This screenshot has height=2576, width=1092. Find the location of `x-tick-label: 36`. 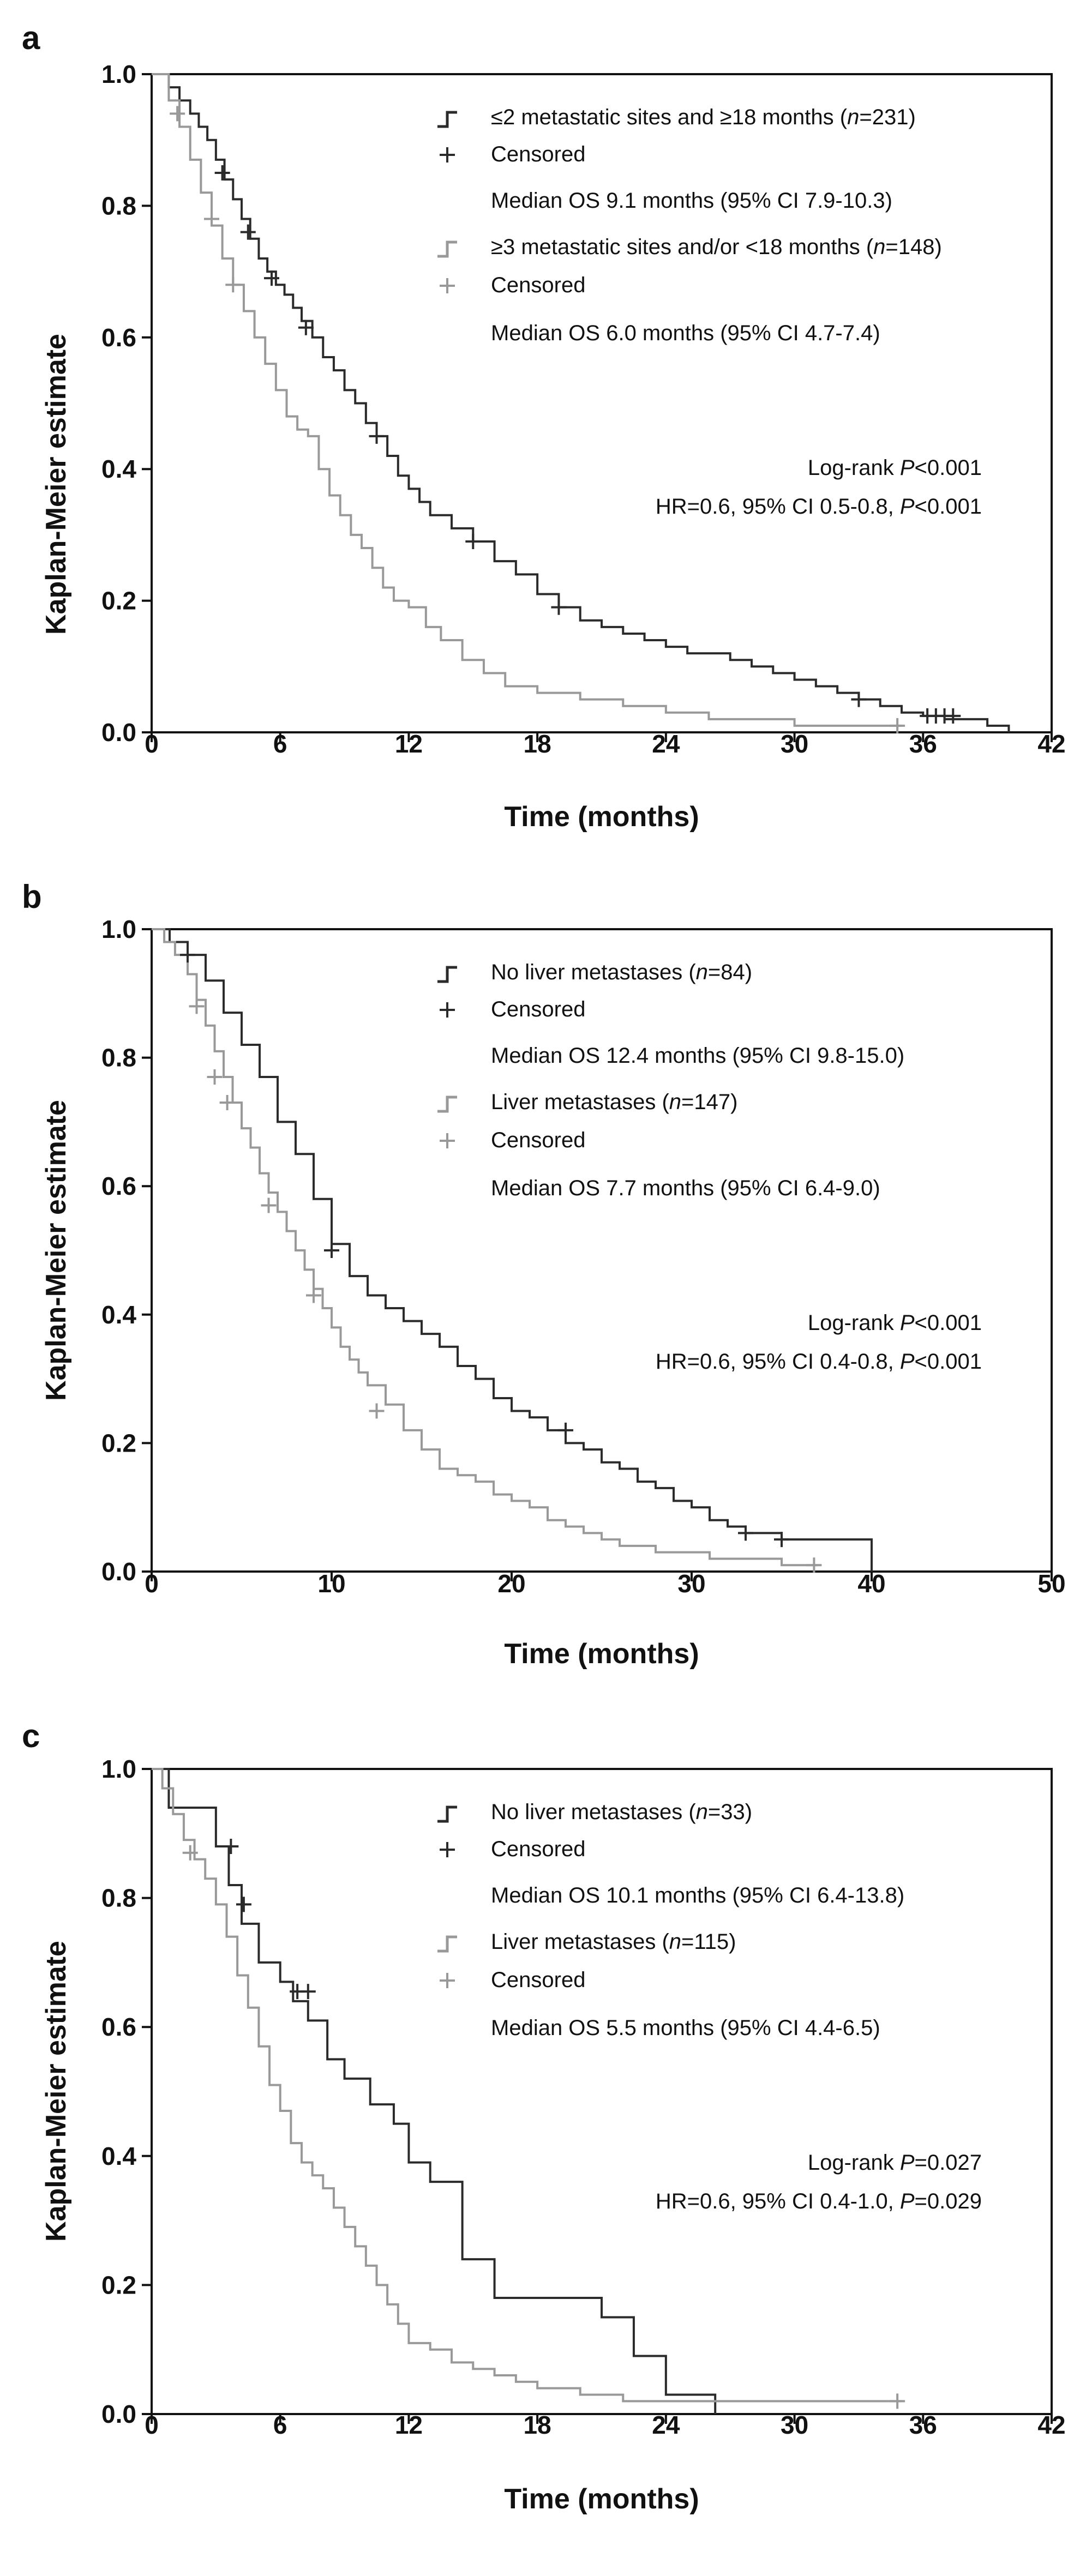

x-tick-label: 36 is located at coordinates (923, 2425).